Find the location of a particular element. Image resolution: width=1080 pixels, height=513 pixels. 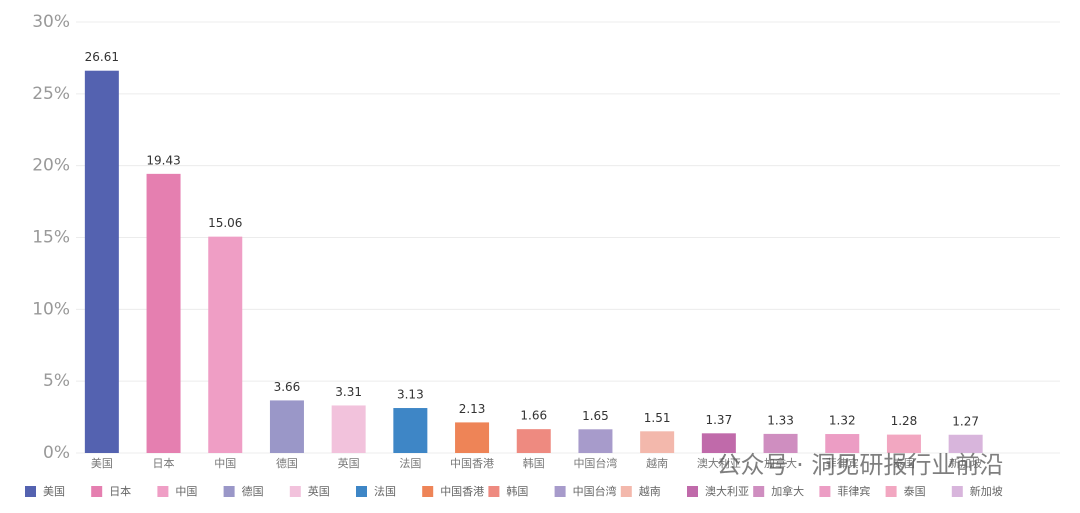

value-label: 1.65 is located at coordinates (595, 416).